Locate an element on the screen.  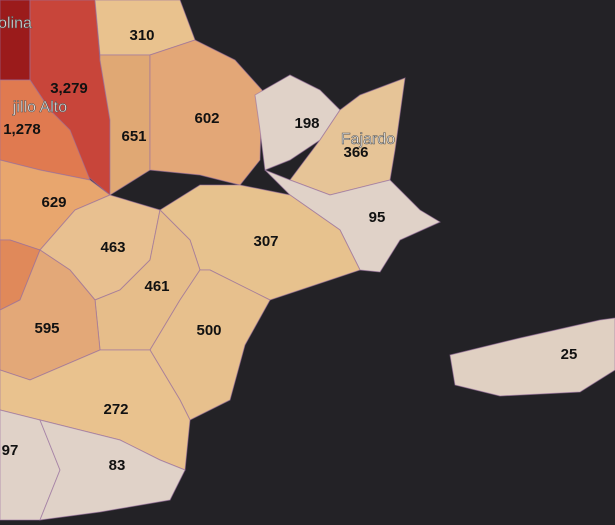
value-label: 3,279 is located at coordinates (69, 88).